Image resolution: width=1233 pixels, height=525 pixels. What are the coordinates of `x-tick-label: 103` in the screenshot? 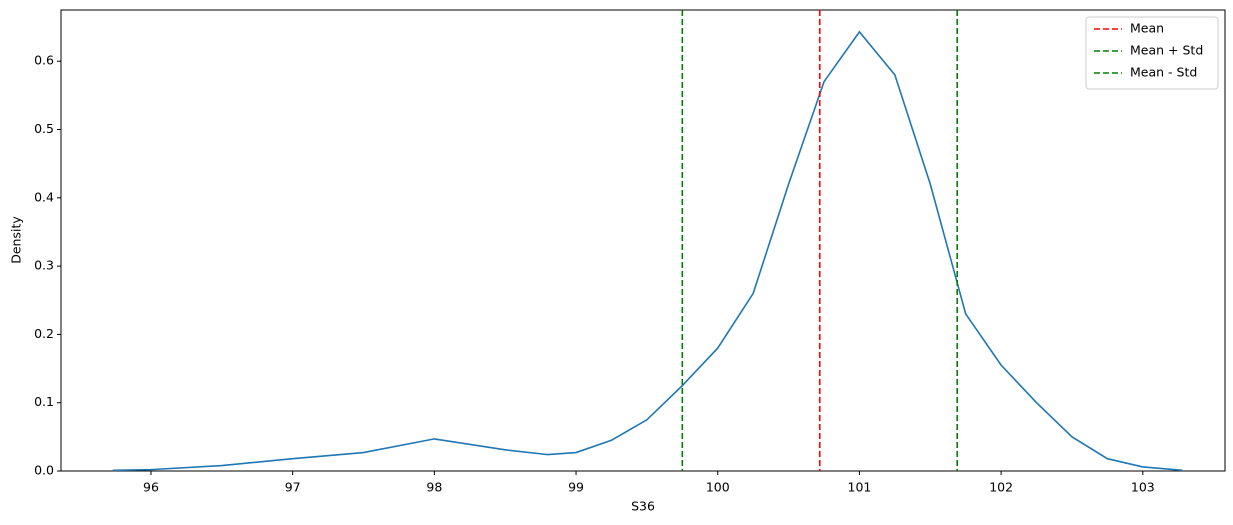 It's located at (1143, 487).